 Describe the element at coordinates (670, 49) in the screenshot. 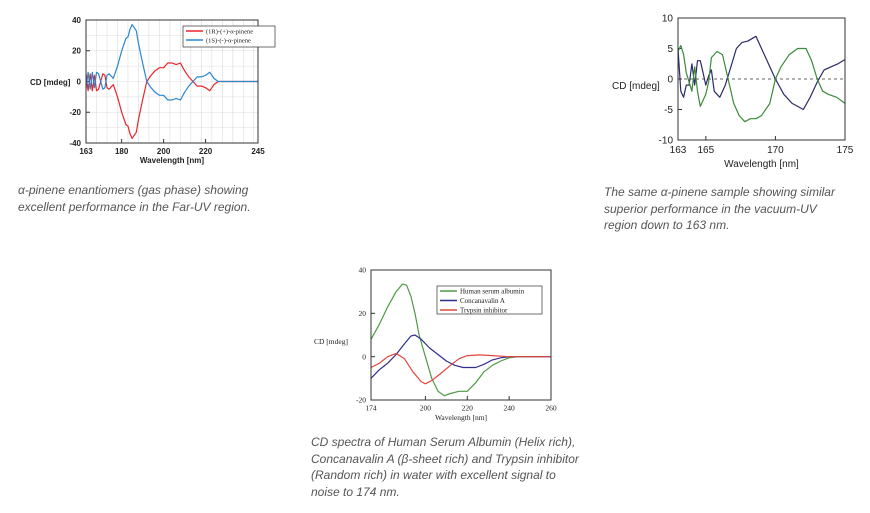

I see `y-tick-label: 5` at that location.